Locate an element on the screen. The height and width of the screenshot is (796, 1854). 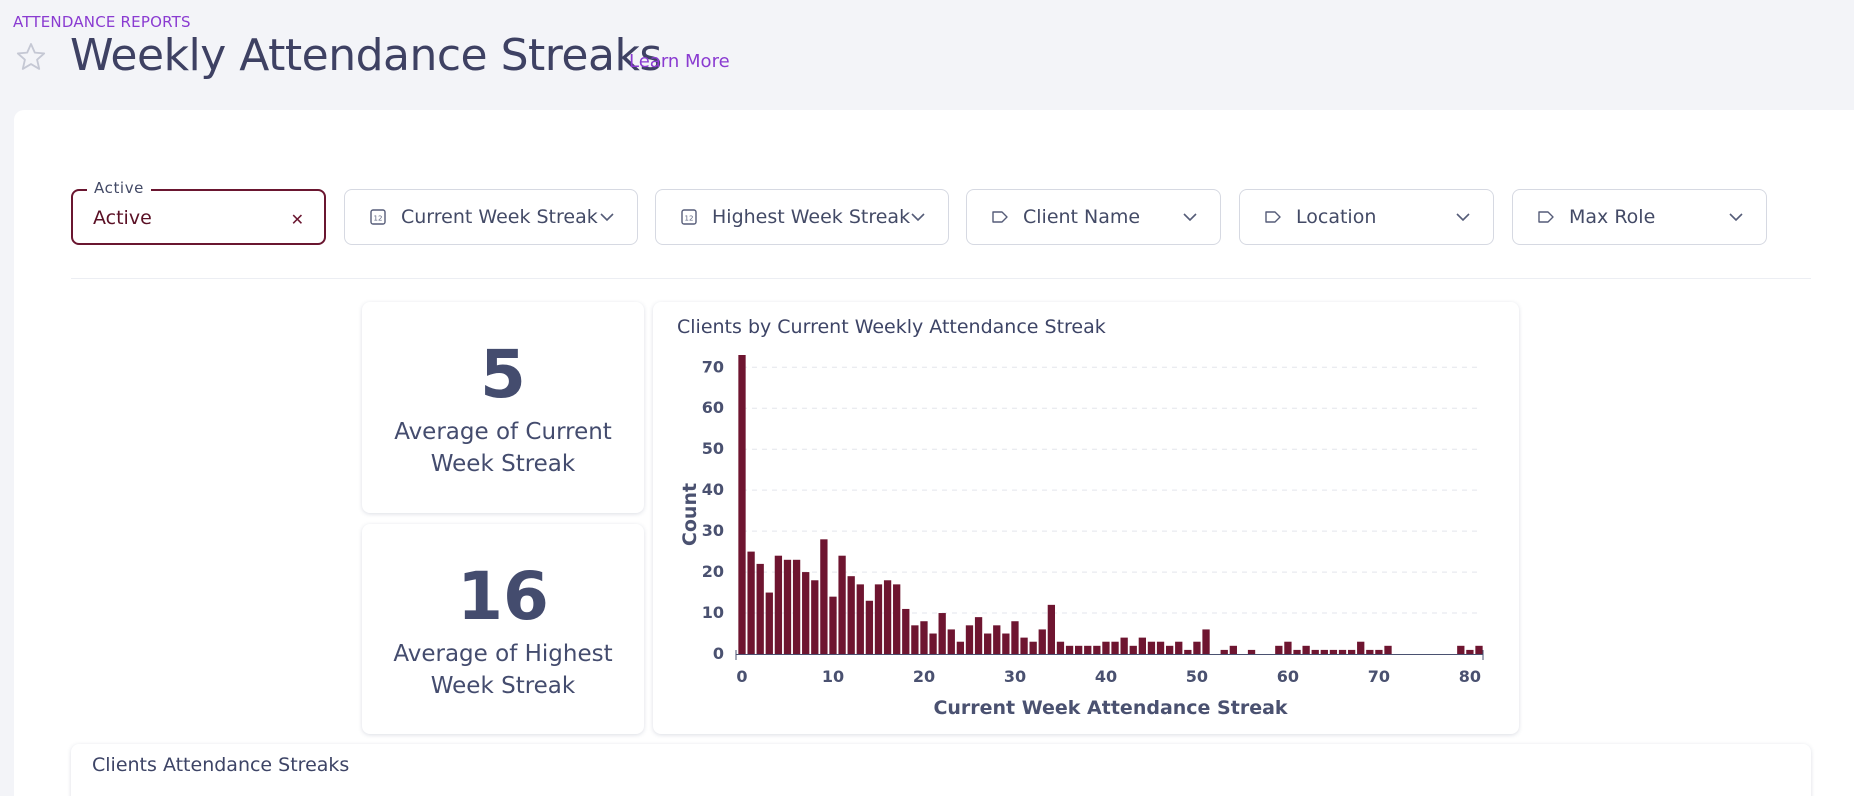
clear-filter-icon: ✕ is located at coordinates (297, 219).